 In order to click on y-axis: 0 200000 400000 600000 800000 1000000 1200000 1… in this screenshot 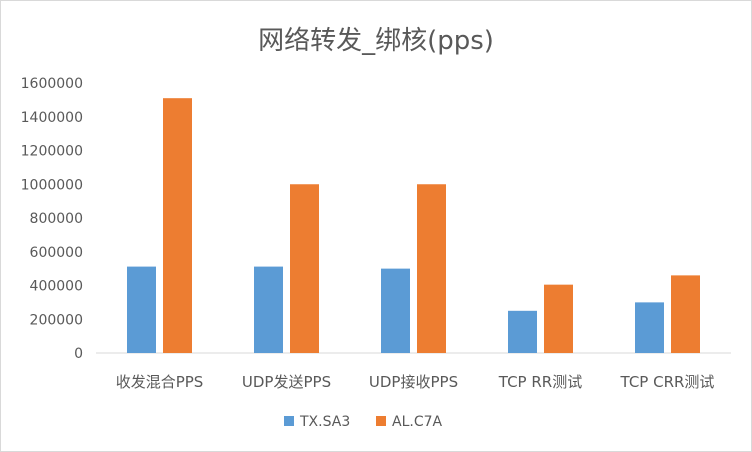, I will do `click(52, 219)`.